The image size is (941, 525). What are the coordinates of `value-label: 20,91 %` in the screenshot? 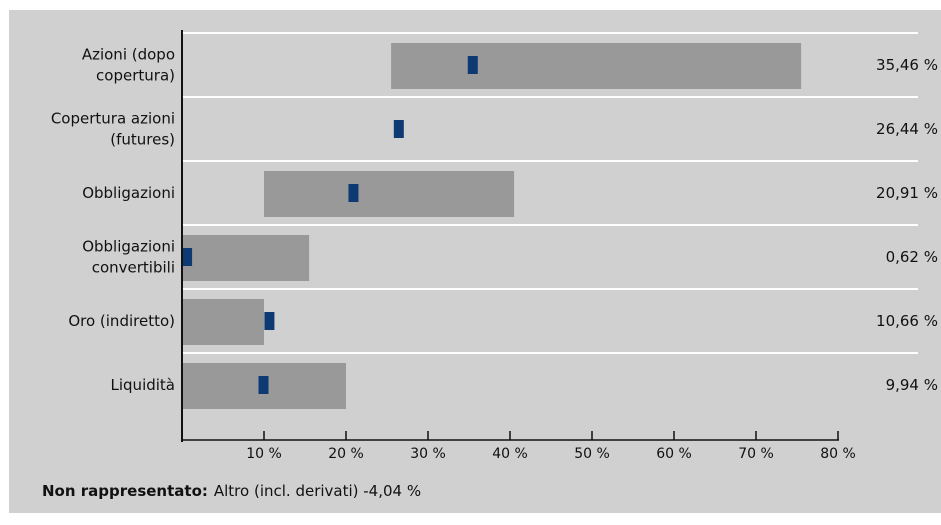 It's located at (907, 193).